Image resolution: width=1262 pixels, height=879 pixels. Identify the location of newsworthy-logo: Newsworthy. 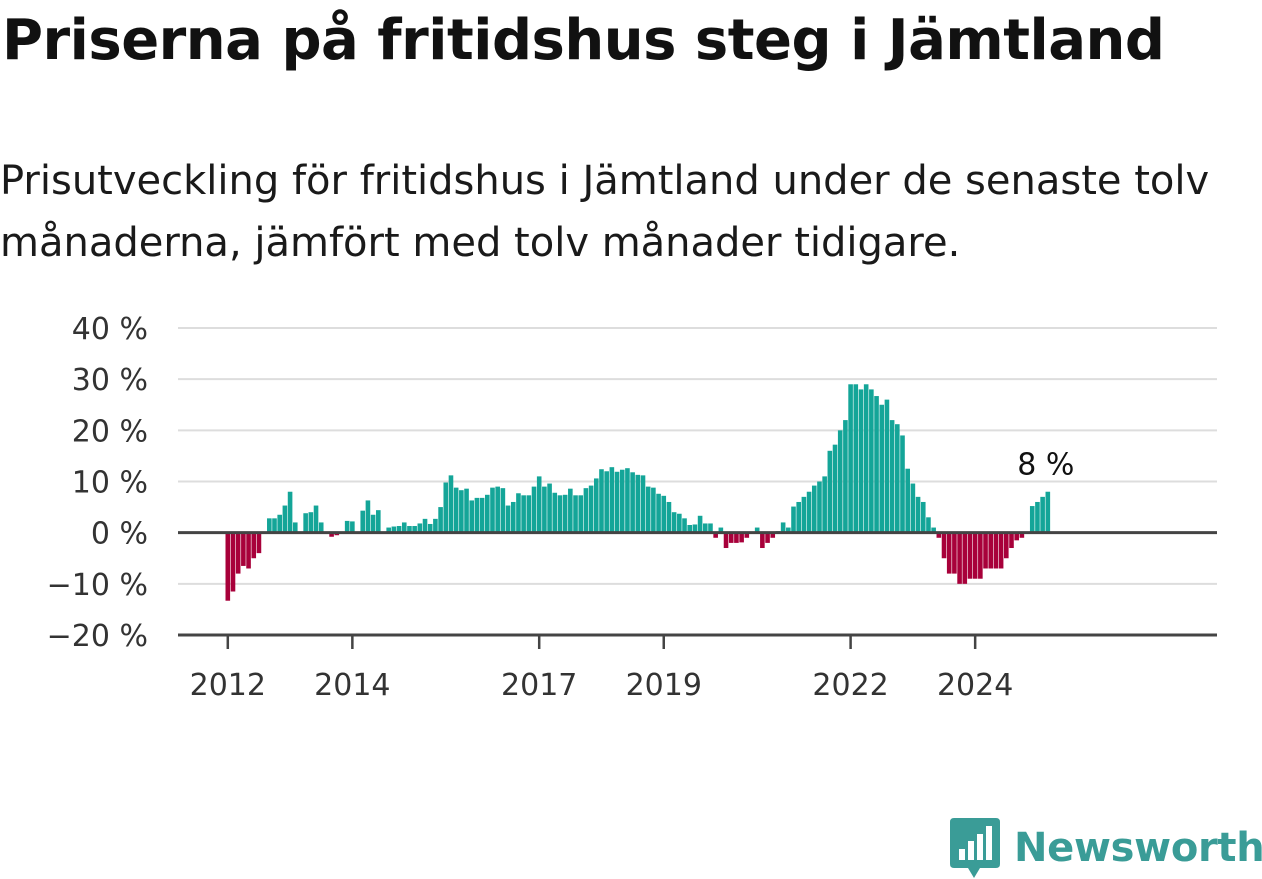
(1106, 848).